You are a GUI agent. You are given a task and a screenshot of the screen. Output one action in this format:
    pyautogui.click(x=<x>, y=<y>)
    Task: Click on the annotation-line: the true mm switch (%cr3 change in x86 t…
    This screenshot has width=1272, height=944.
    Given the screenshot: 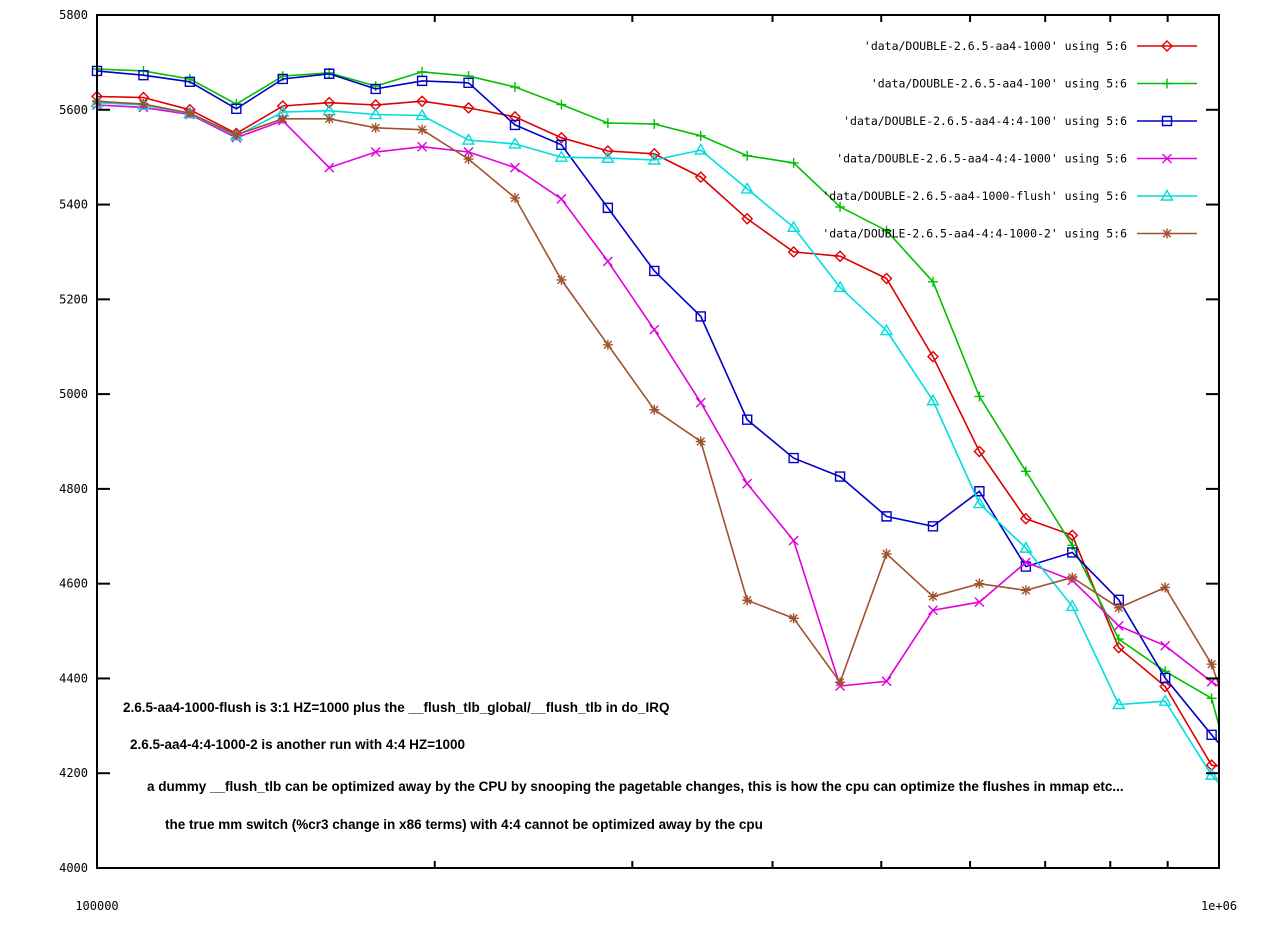 What is the action you would take?
    pyautogui.click(x=464, y=824)
    